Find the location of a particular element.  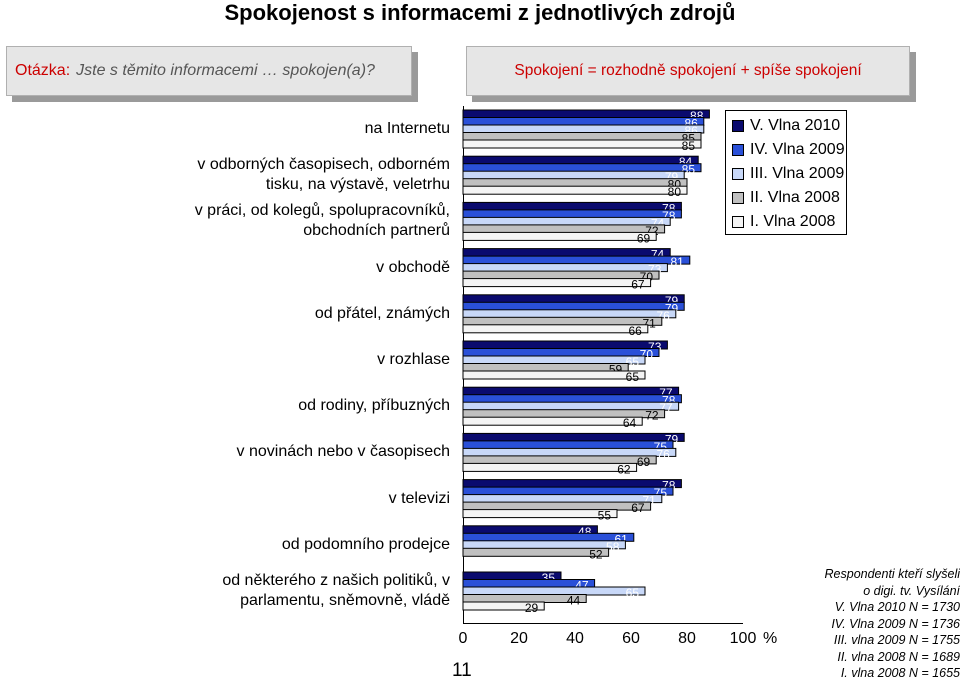

legend-item: III. Vlna 2009 is located at coordinates (789, 174).